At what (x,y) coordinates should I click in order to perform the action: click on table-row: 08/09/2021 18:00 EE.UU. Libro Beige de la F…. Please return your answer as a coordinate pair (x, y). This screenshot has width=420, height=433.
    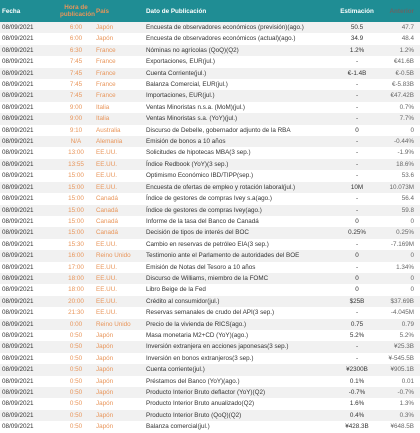
    Looking at the image, I should click on (210, 289).